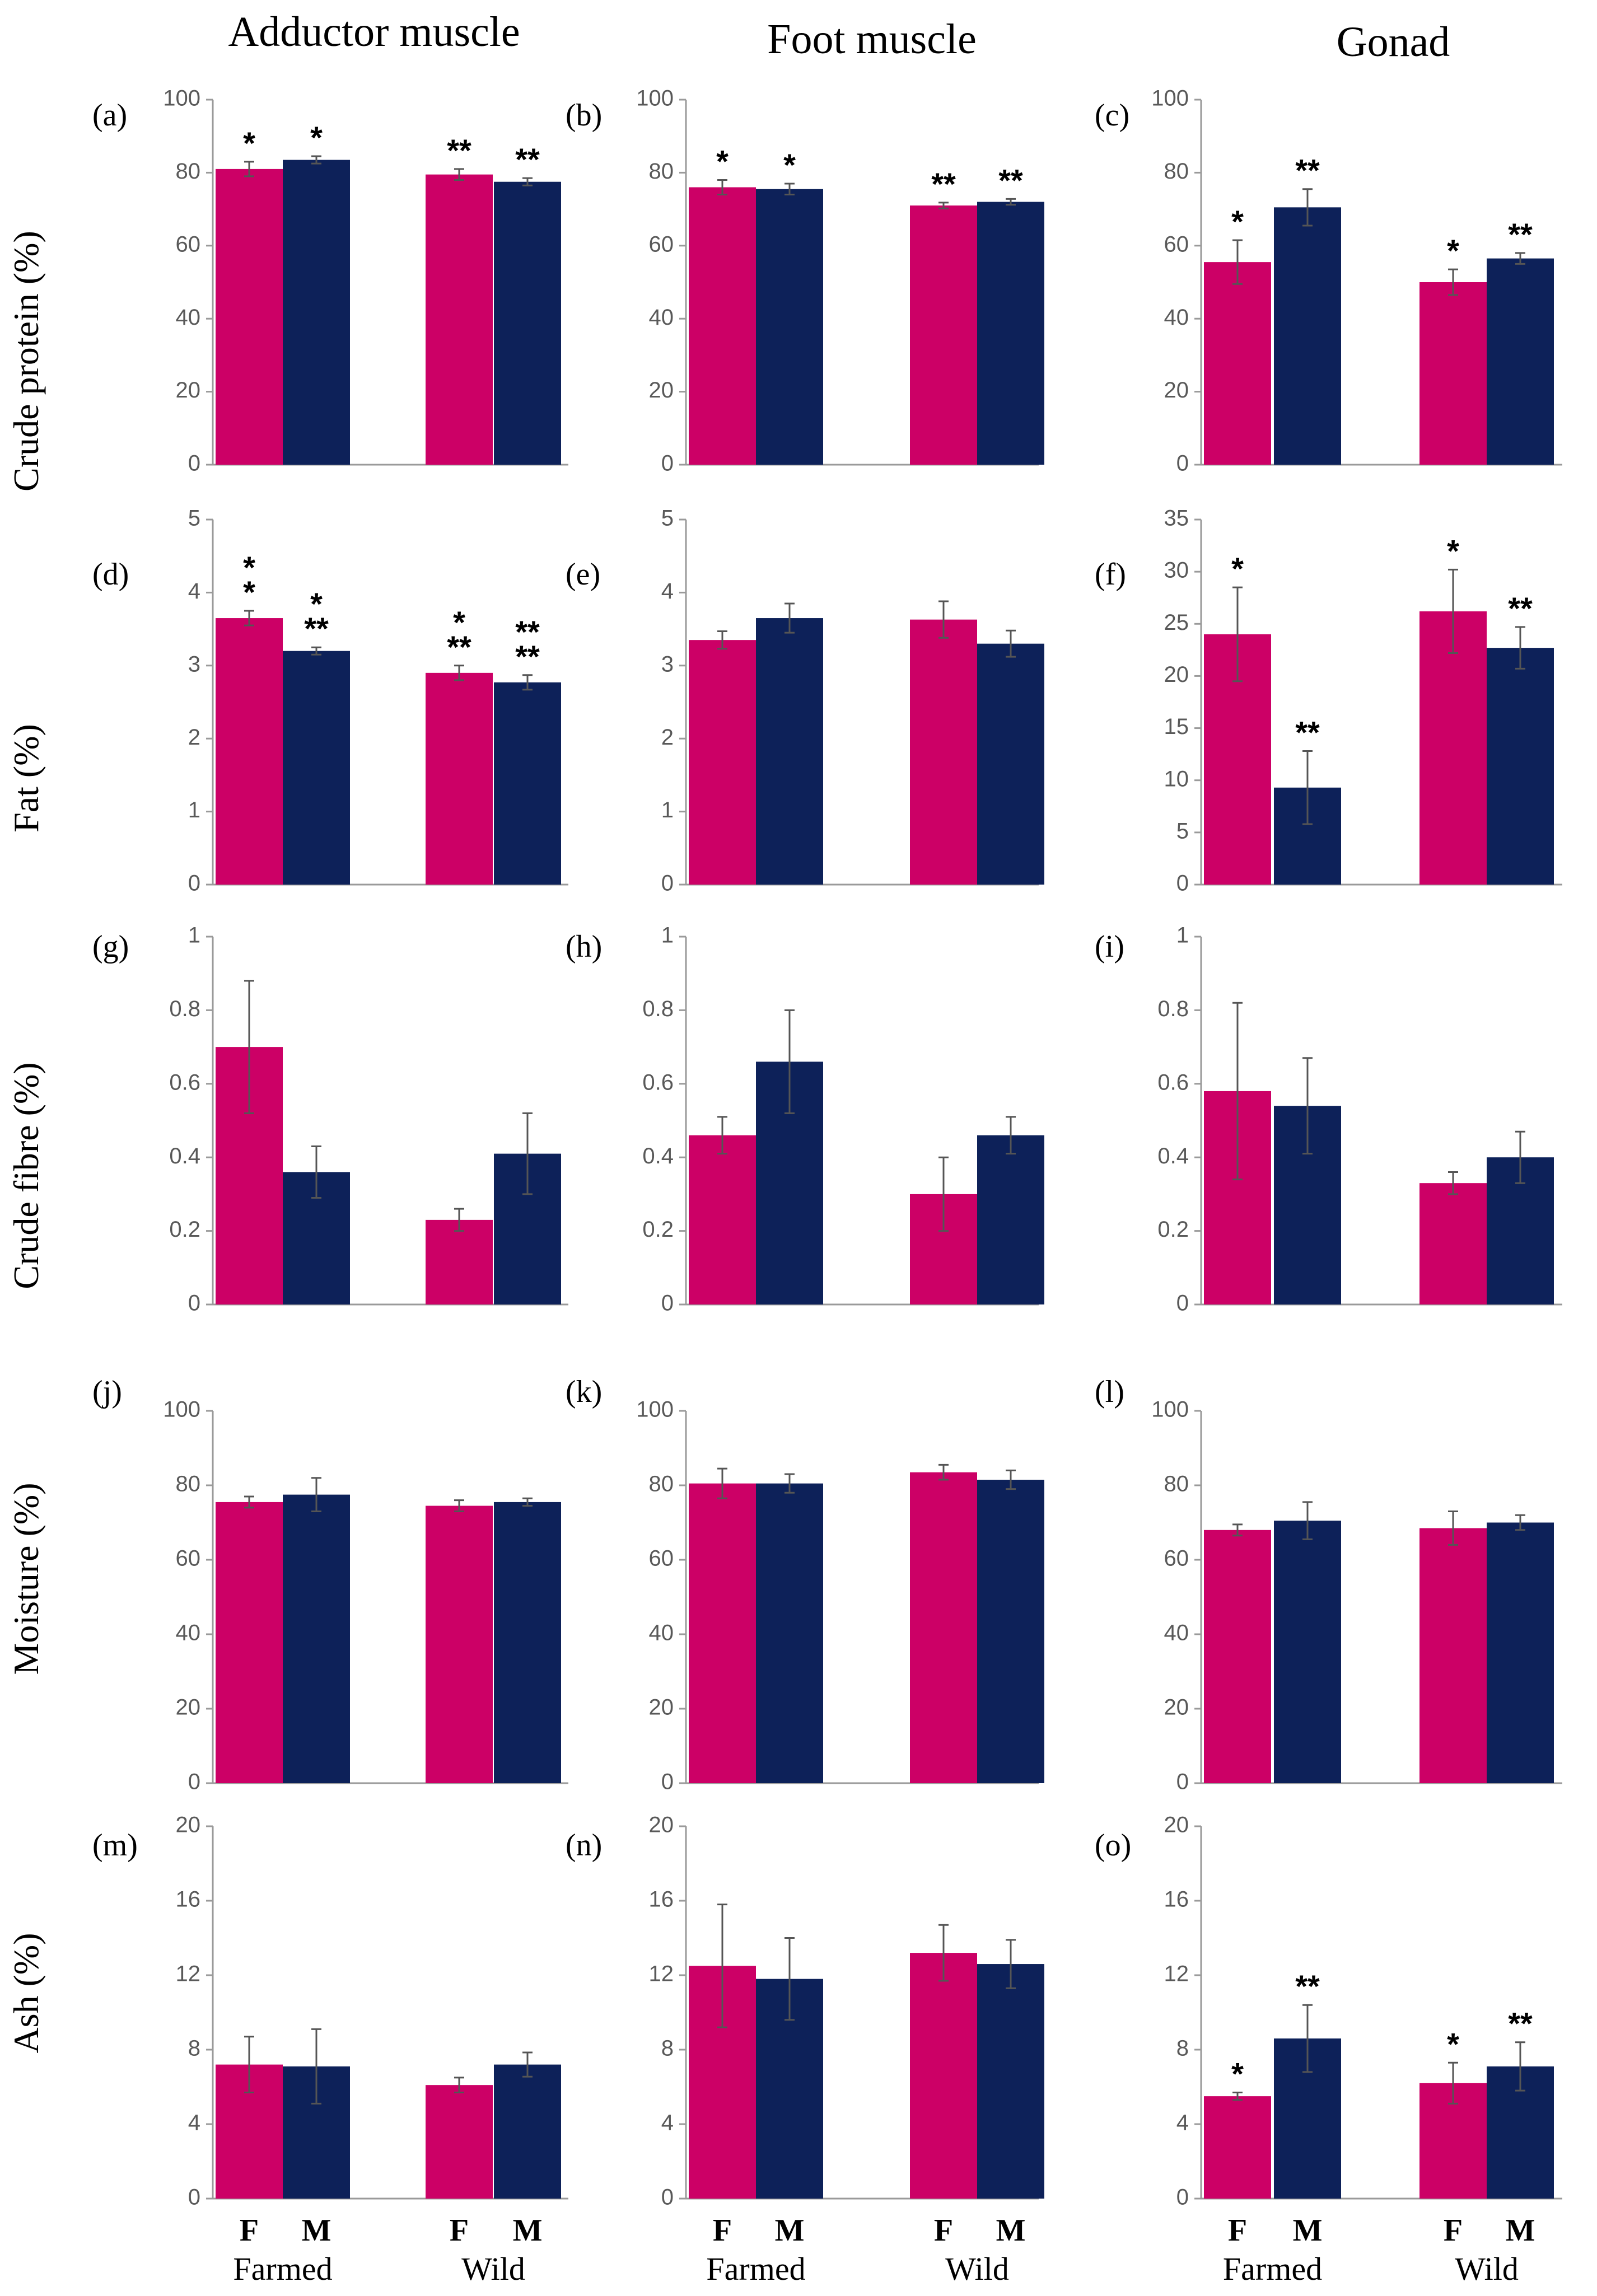 The width and height of the screenshot is (1597, 2296). Describe the element at coordinates (661, 1484) in the screenshot. I see `y-tick-label: 80` at that location.